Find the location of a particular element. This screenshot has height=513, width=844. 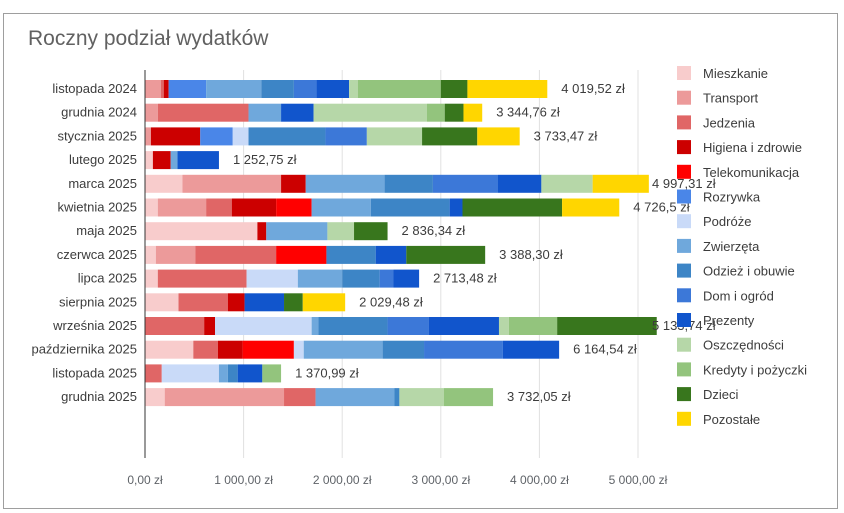

legend-label: Rozrywka is located at coordinates (732, 197).